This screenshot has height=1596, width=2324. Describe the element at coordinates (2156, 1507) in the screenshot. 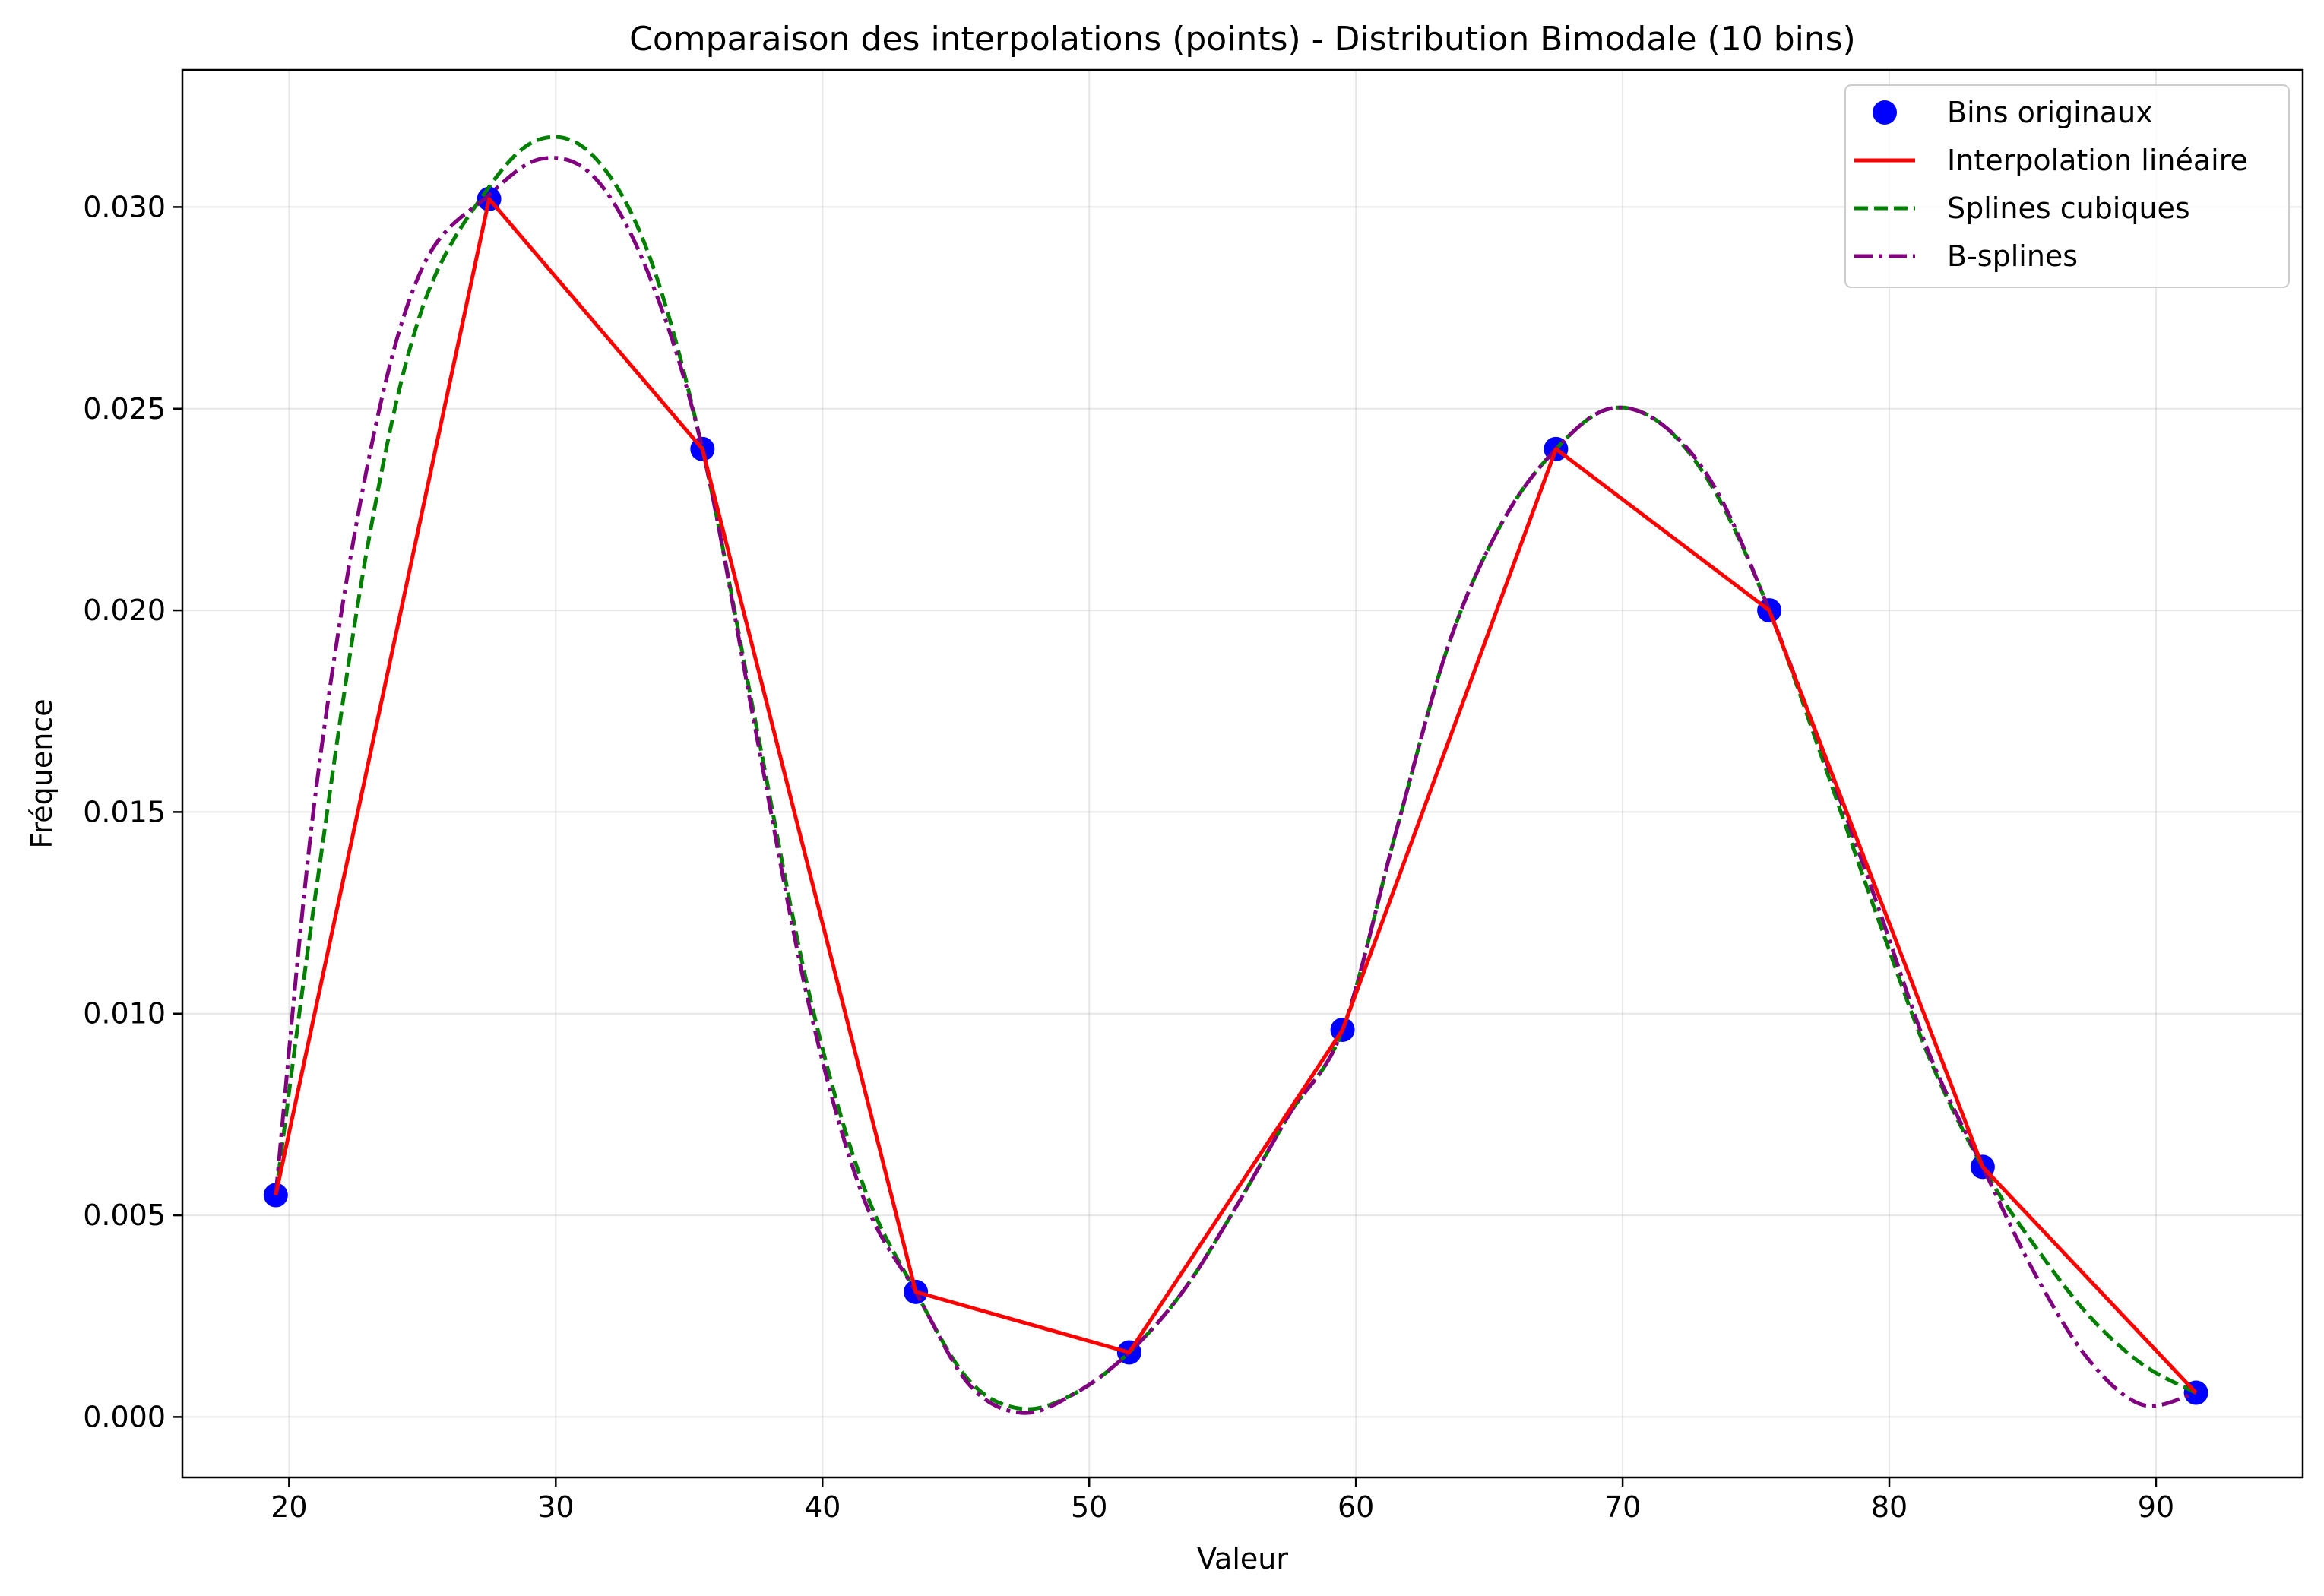

I see `x-tick-label: 90` at that location.